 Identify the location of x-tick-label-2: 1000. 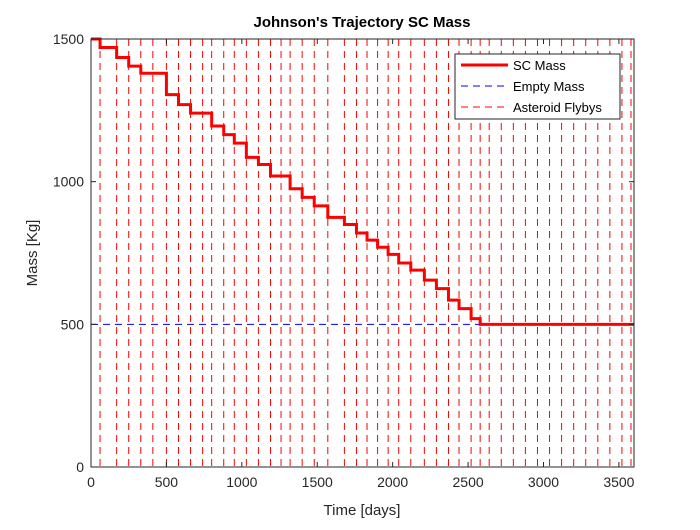
(241, 482).